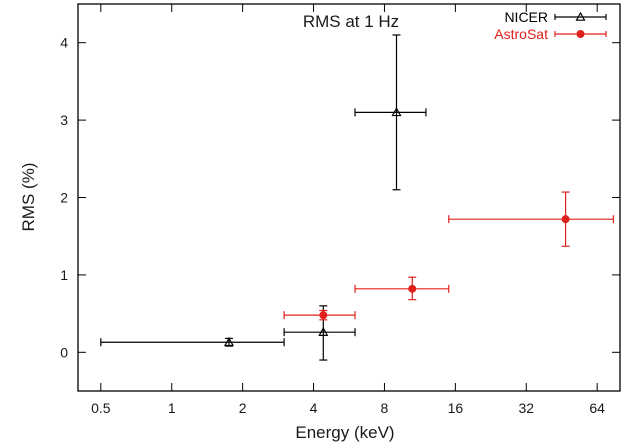 The width and height of the screenshot is (622, 445). What do you see at coordinates (64, 198) in the screenshot?
I see `y-tick-label: 2` at bounding box center [64, 198].